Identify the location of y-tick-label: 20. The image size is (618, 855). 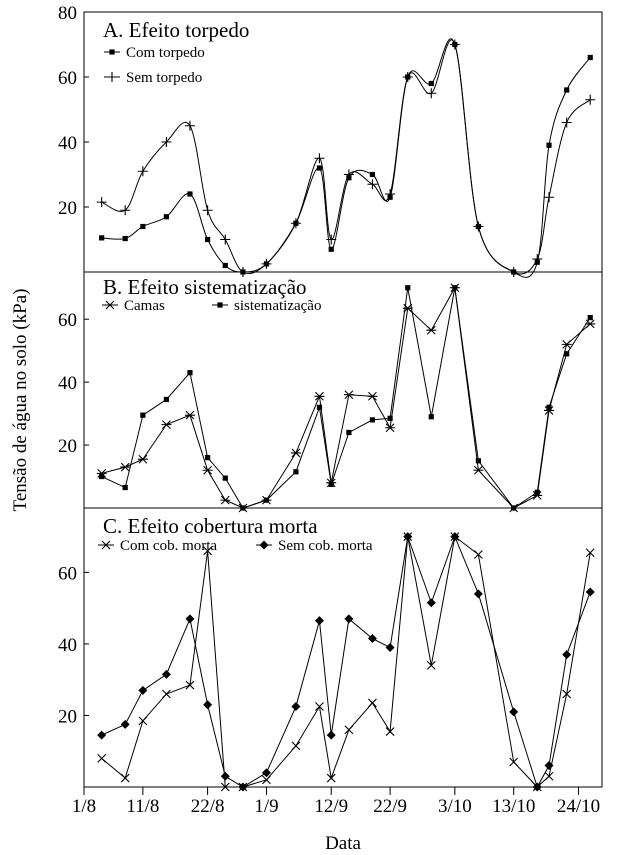
(67, 716).